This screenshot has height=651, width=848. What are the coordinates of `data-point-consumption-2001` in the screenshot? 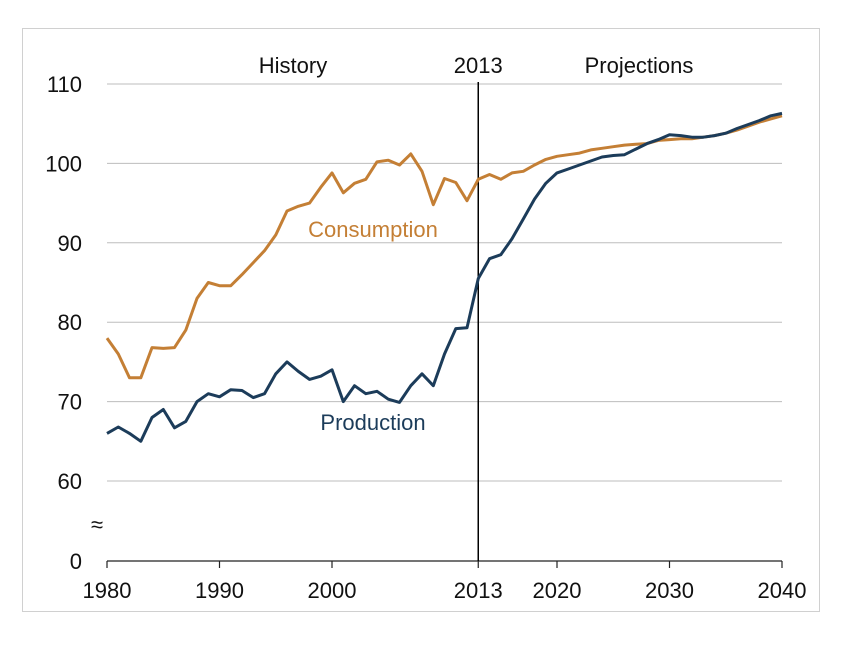 It's located at (343, 192).